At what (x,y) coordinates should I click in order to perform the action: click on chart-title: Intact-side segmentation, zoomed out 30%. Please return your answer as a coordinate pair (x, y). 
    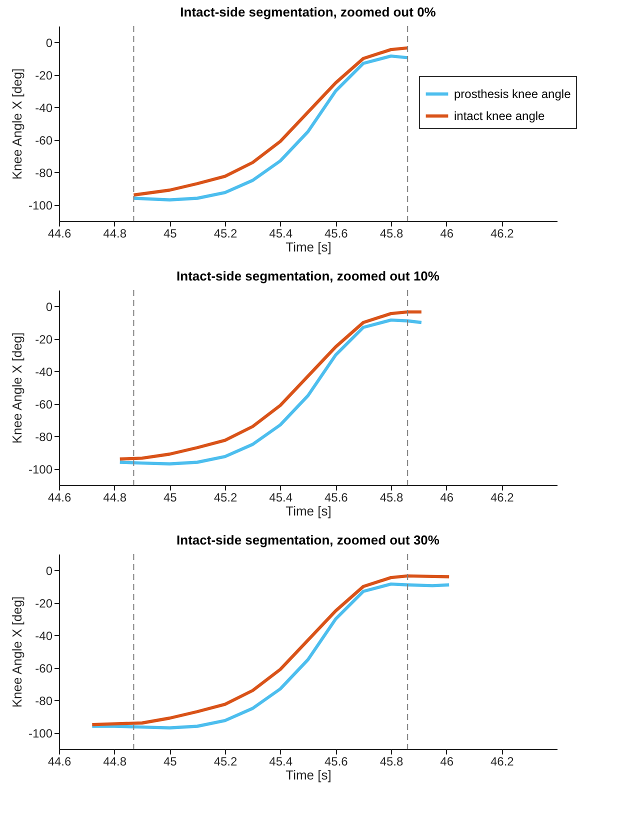
    Looking at the image, I should click on (308, 540).